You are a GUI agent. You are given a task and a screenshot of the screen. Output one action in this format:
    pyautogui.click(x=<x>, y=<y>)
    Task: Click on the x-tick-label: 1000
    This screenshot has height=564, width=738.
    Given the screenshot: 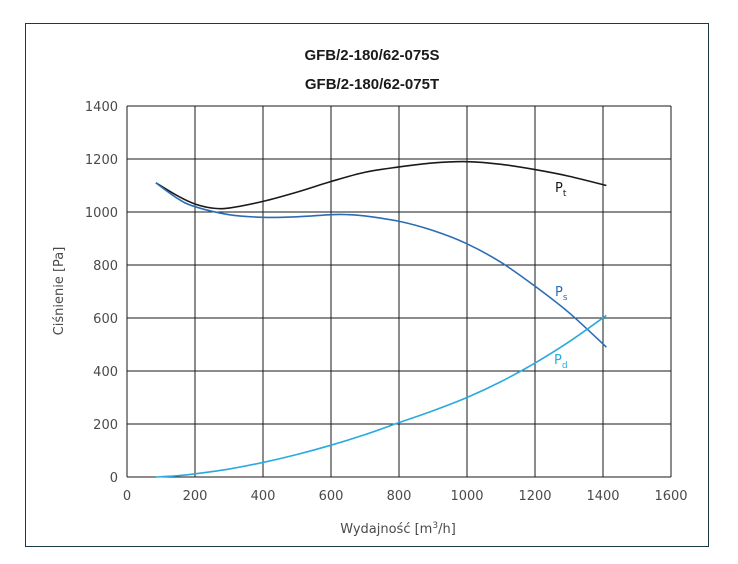 What is the action you would take?
    pyautogui.click(x=466, y=496)
    